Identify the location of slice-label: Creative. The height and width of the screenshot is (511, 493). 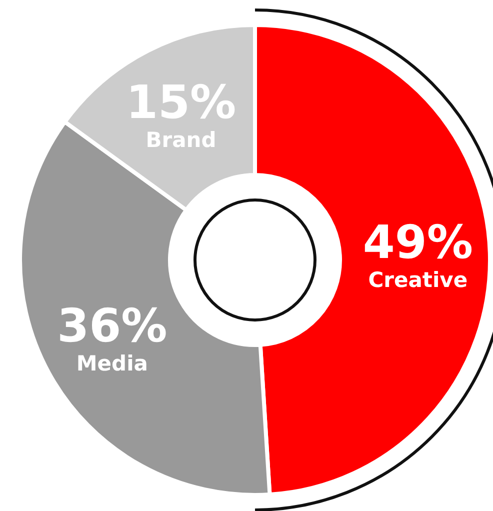
(418, 280).